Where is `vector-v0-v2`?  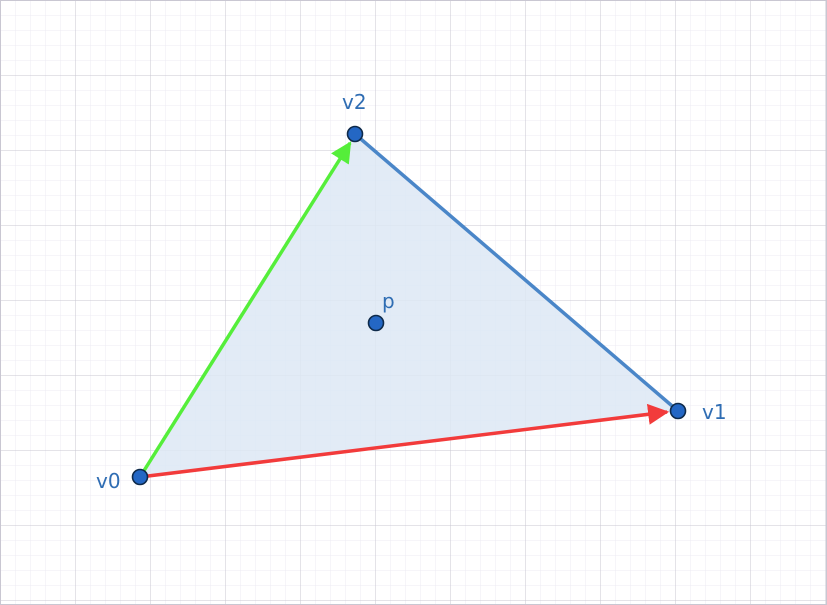
vector-v0-v2 is located at coordinates (245, 309).